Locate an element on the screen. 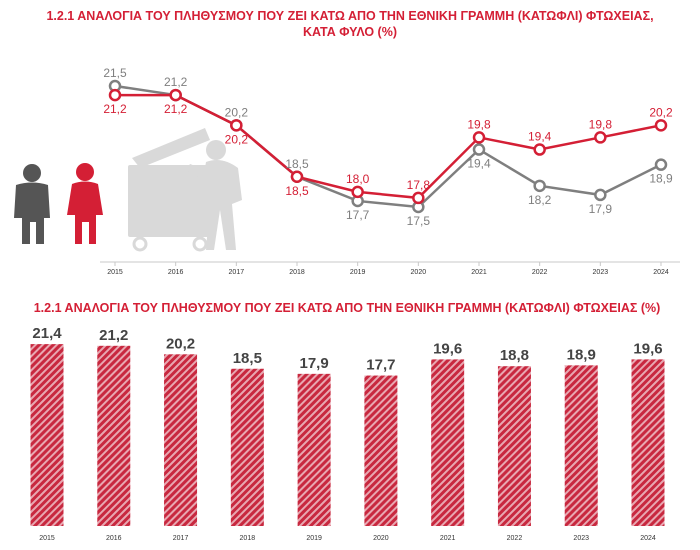 This screenshot has height=550, width=700. series-0-point-2022 is located at coordinates (539, 186).